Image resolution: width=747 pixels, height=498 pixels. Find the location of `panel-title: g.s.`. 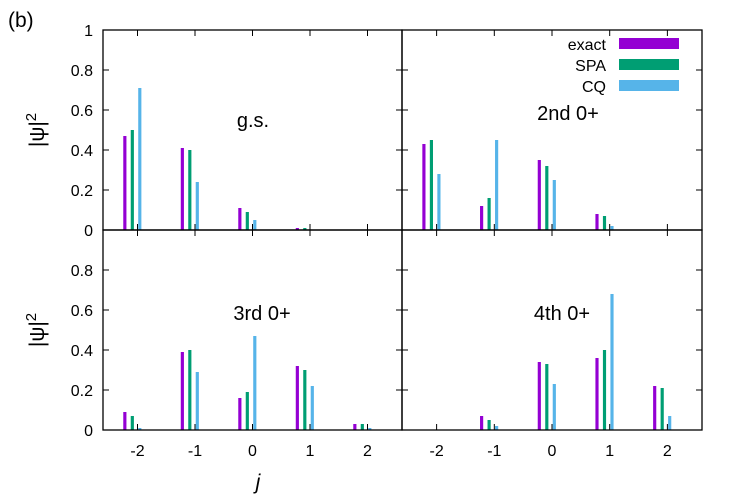

panel-title: g.s. is located at coordinates (253, 121).